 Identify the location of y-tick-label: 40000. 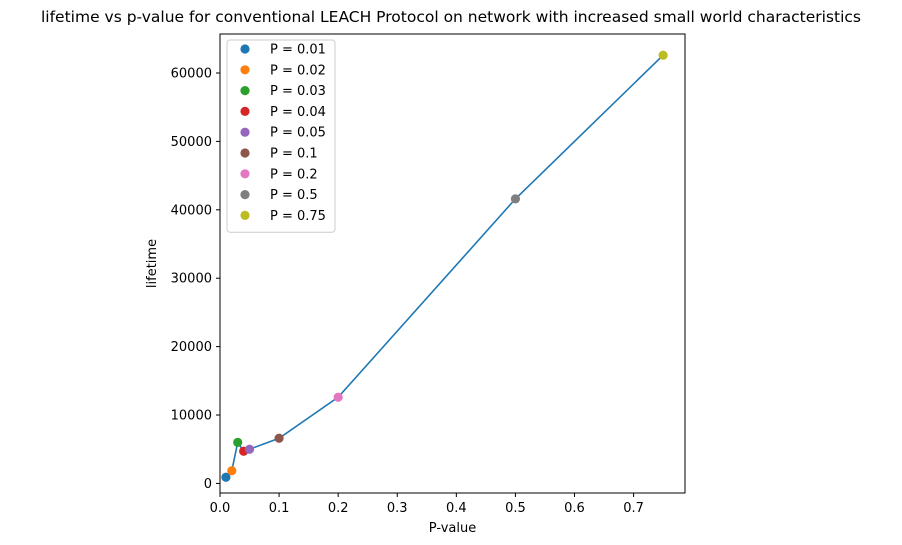
(191, 210).